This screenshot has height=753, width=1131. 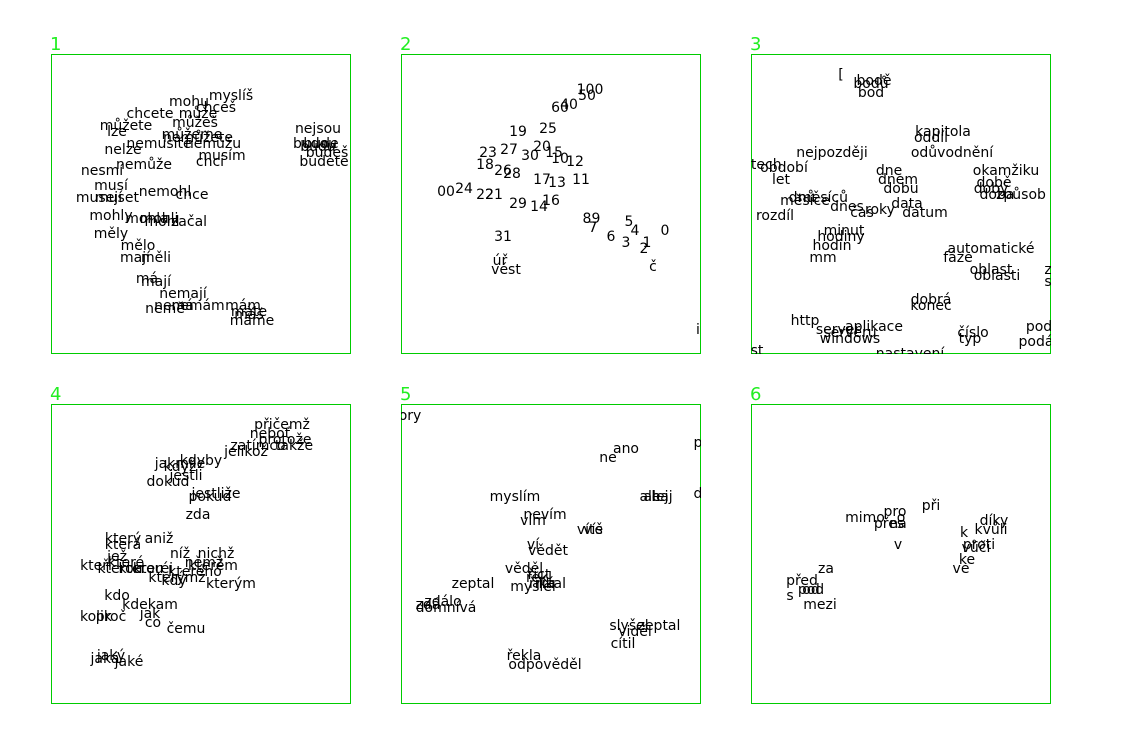 I want to click on word-label: mm, so click(x=822, y=258).